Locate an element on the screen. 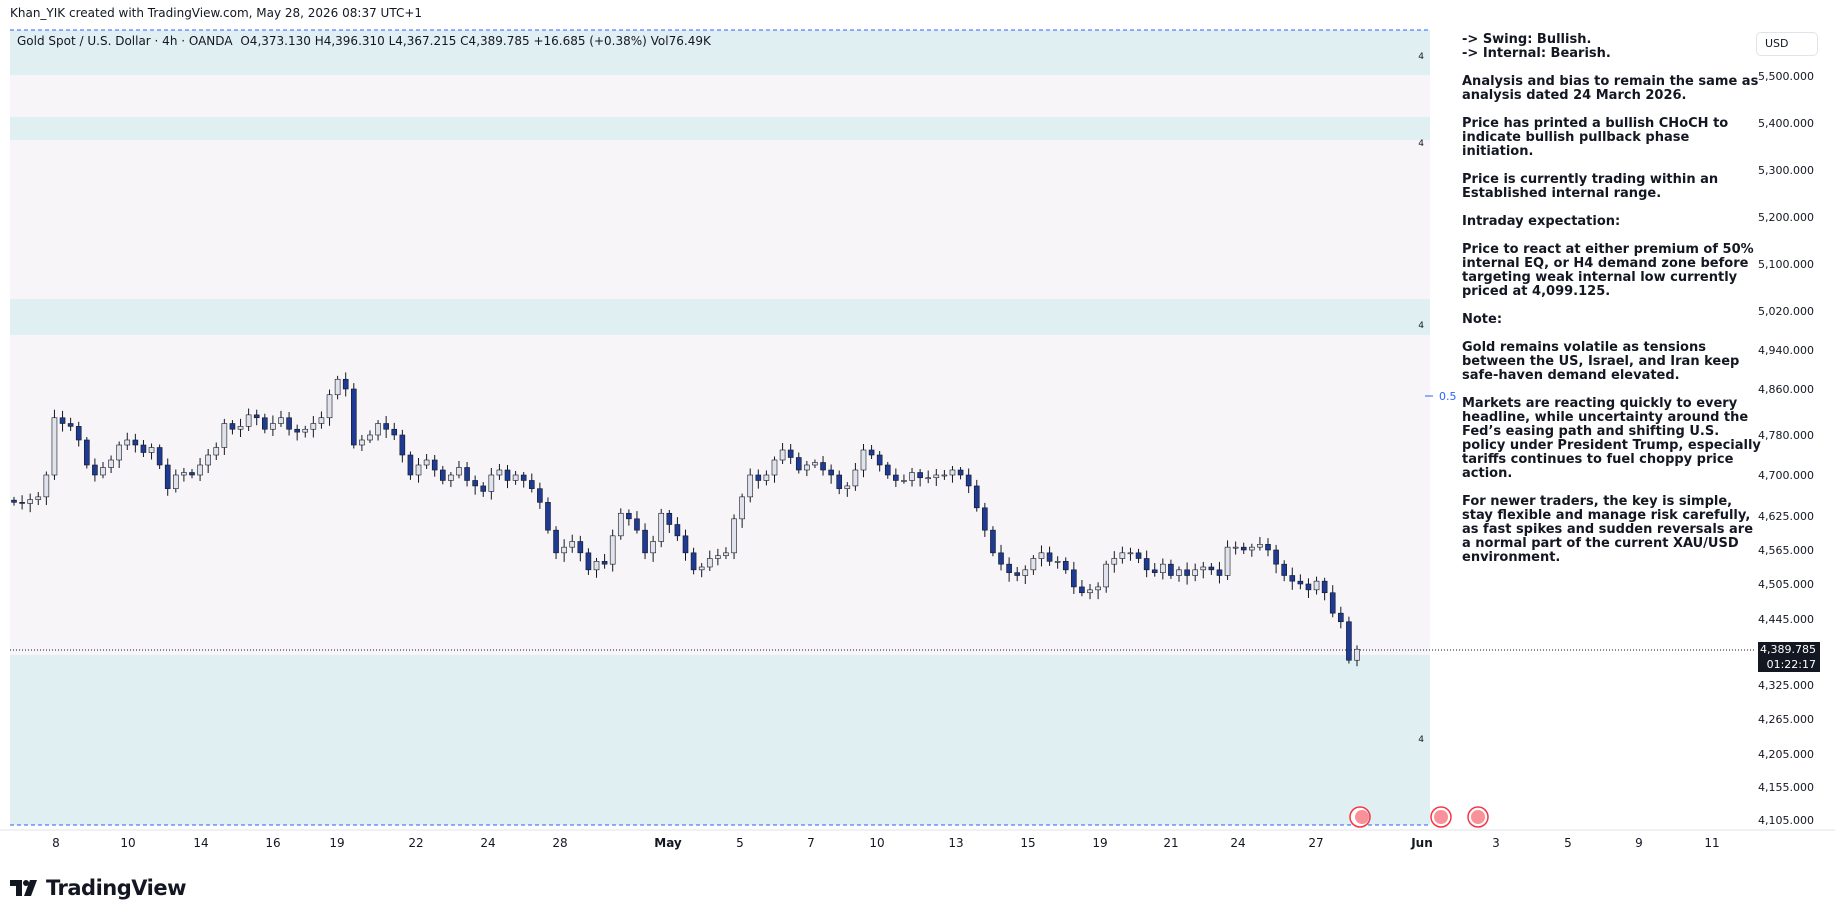 This screenshot has width=1835, height=917. time-tick-label: 5 is located at coordinates (740, 843).